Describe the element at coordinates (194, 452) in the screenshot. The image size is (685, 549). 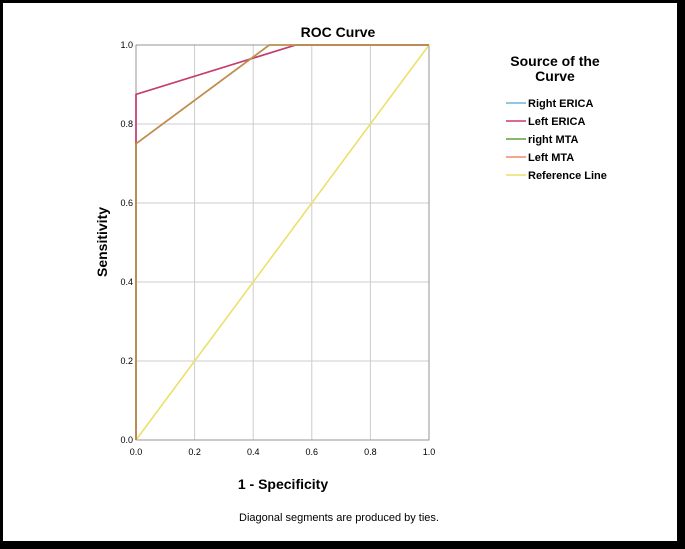
I see `x-tick-label: 0.2` at that location.